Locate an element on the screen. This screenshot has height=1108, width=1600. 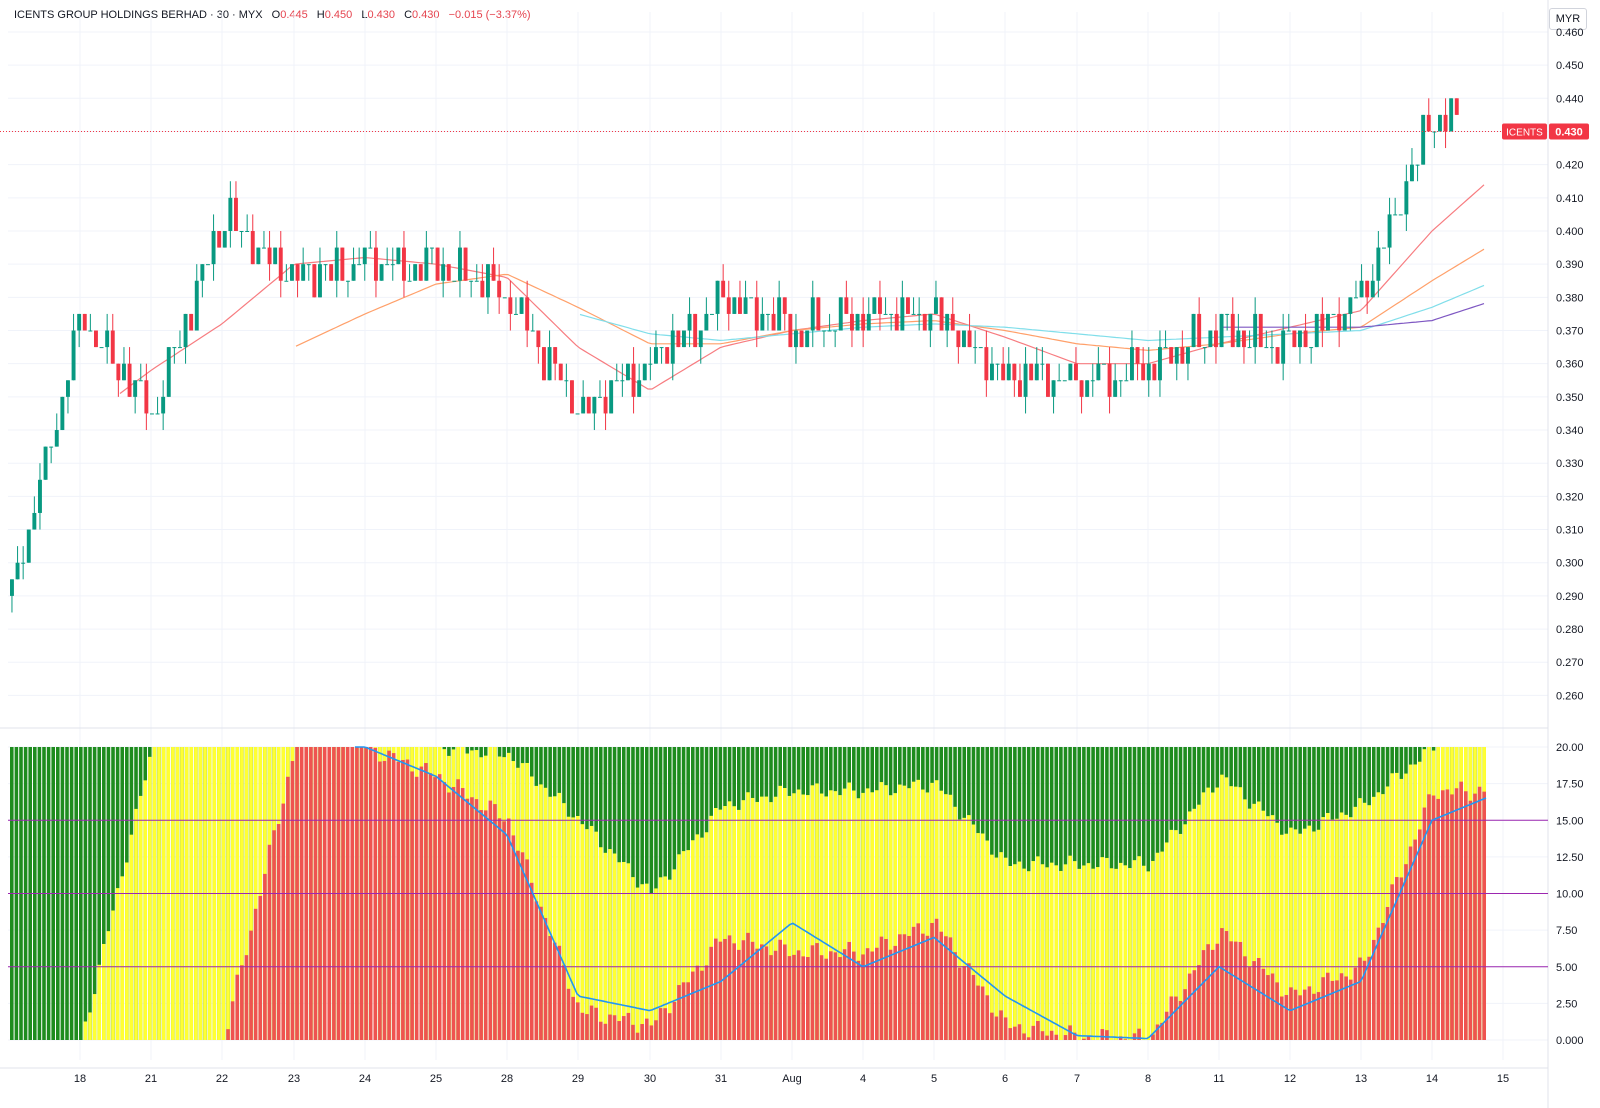
price-tag-bg is located at coordinates (1569, 131).